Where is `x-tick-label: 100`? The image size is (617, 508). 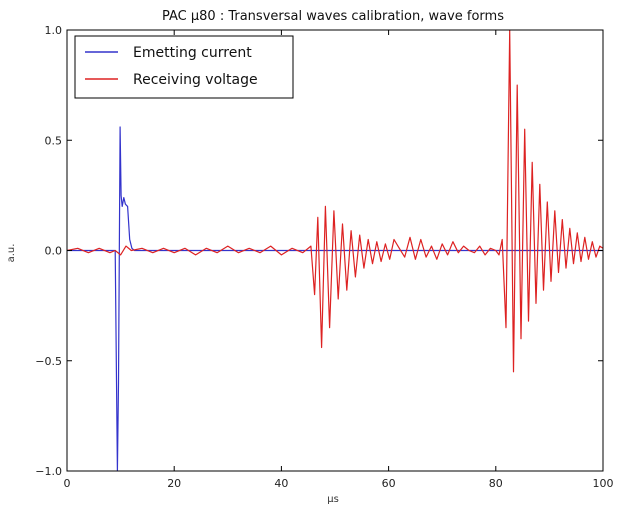
x-tick-label: 100 is located at coordinates (603, 483).